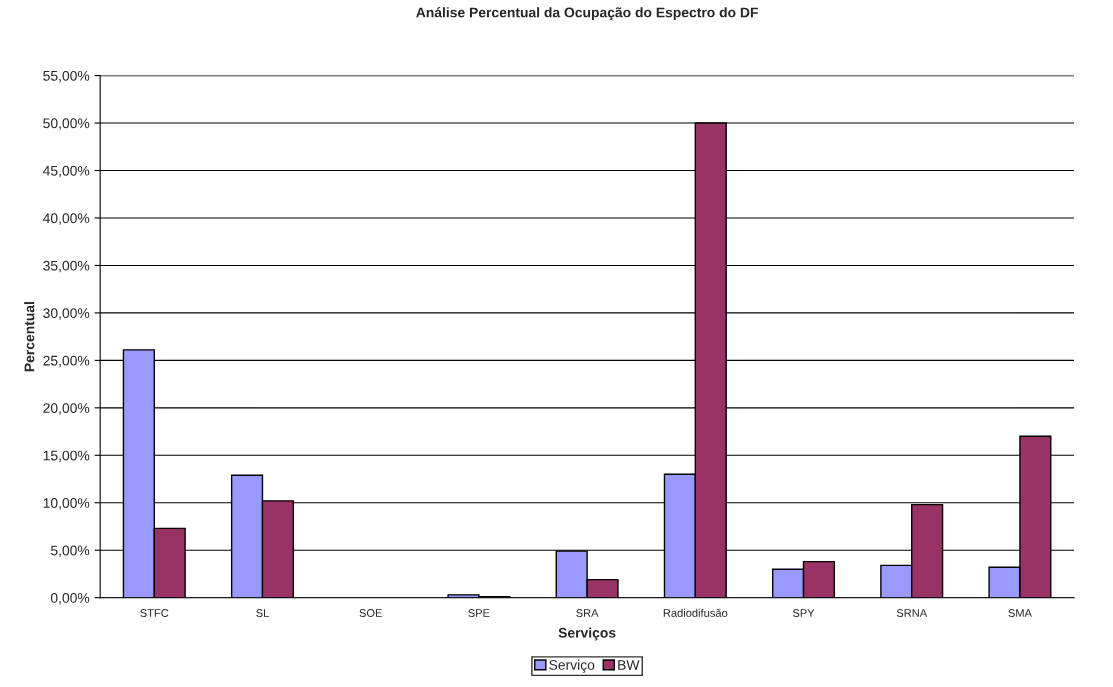 Image resolution: width=1113 pixels, height=687 pixels. I want to click on x-tick-label: SOE, so click(370, 613).